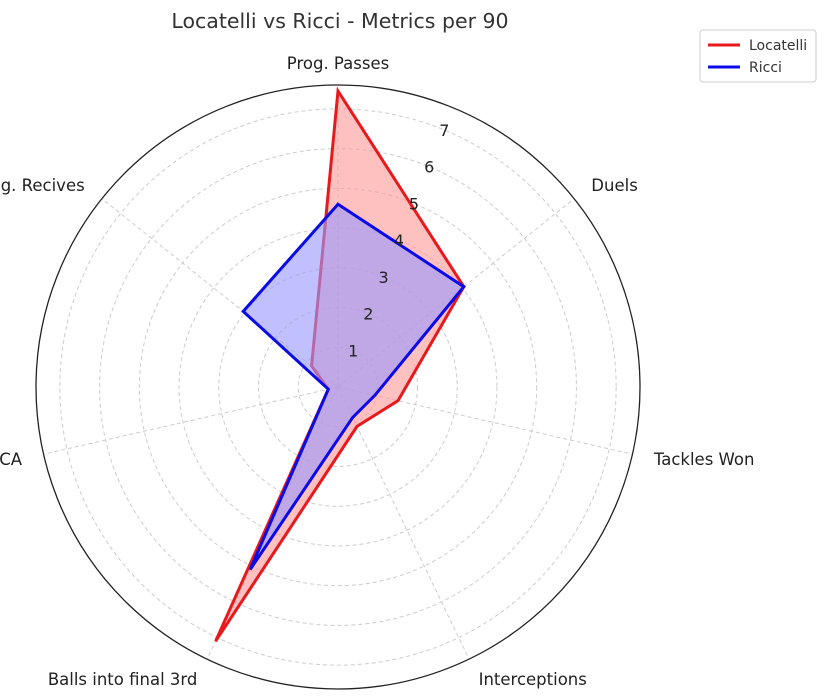 This screenshot has width=828, height=700. Describe the element at coordinates (429, 167) in the screenshot. I see `tick-label: 6` at that location.